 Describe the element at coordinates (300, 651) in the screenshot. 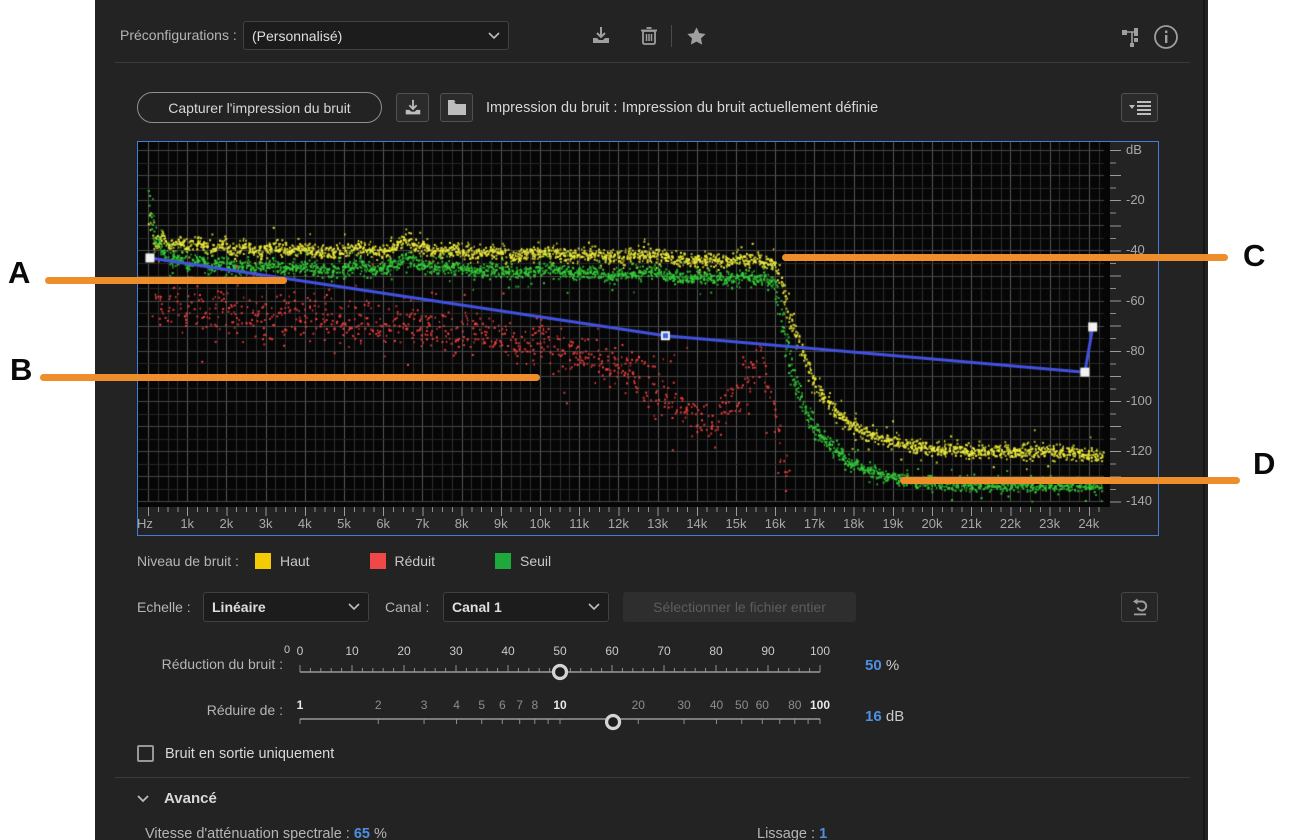

I see `slider-tick-label: 0` at that location.